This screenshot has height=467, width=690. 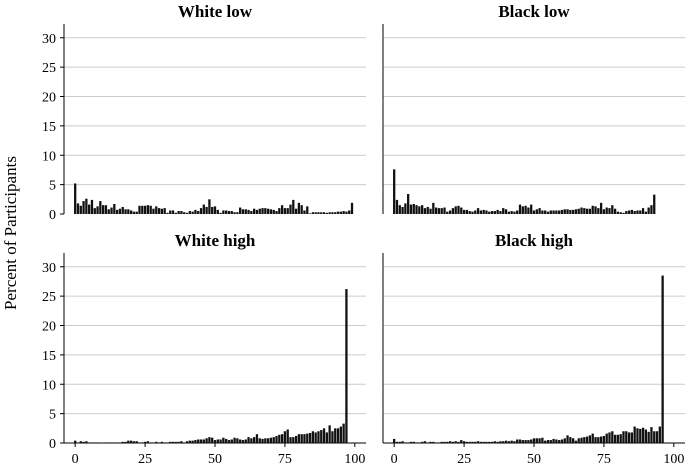 I want to click on x-tick-label: 50, so click(x=215, y=459).